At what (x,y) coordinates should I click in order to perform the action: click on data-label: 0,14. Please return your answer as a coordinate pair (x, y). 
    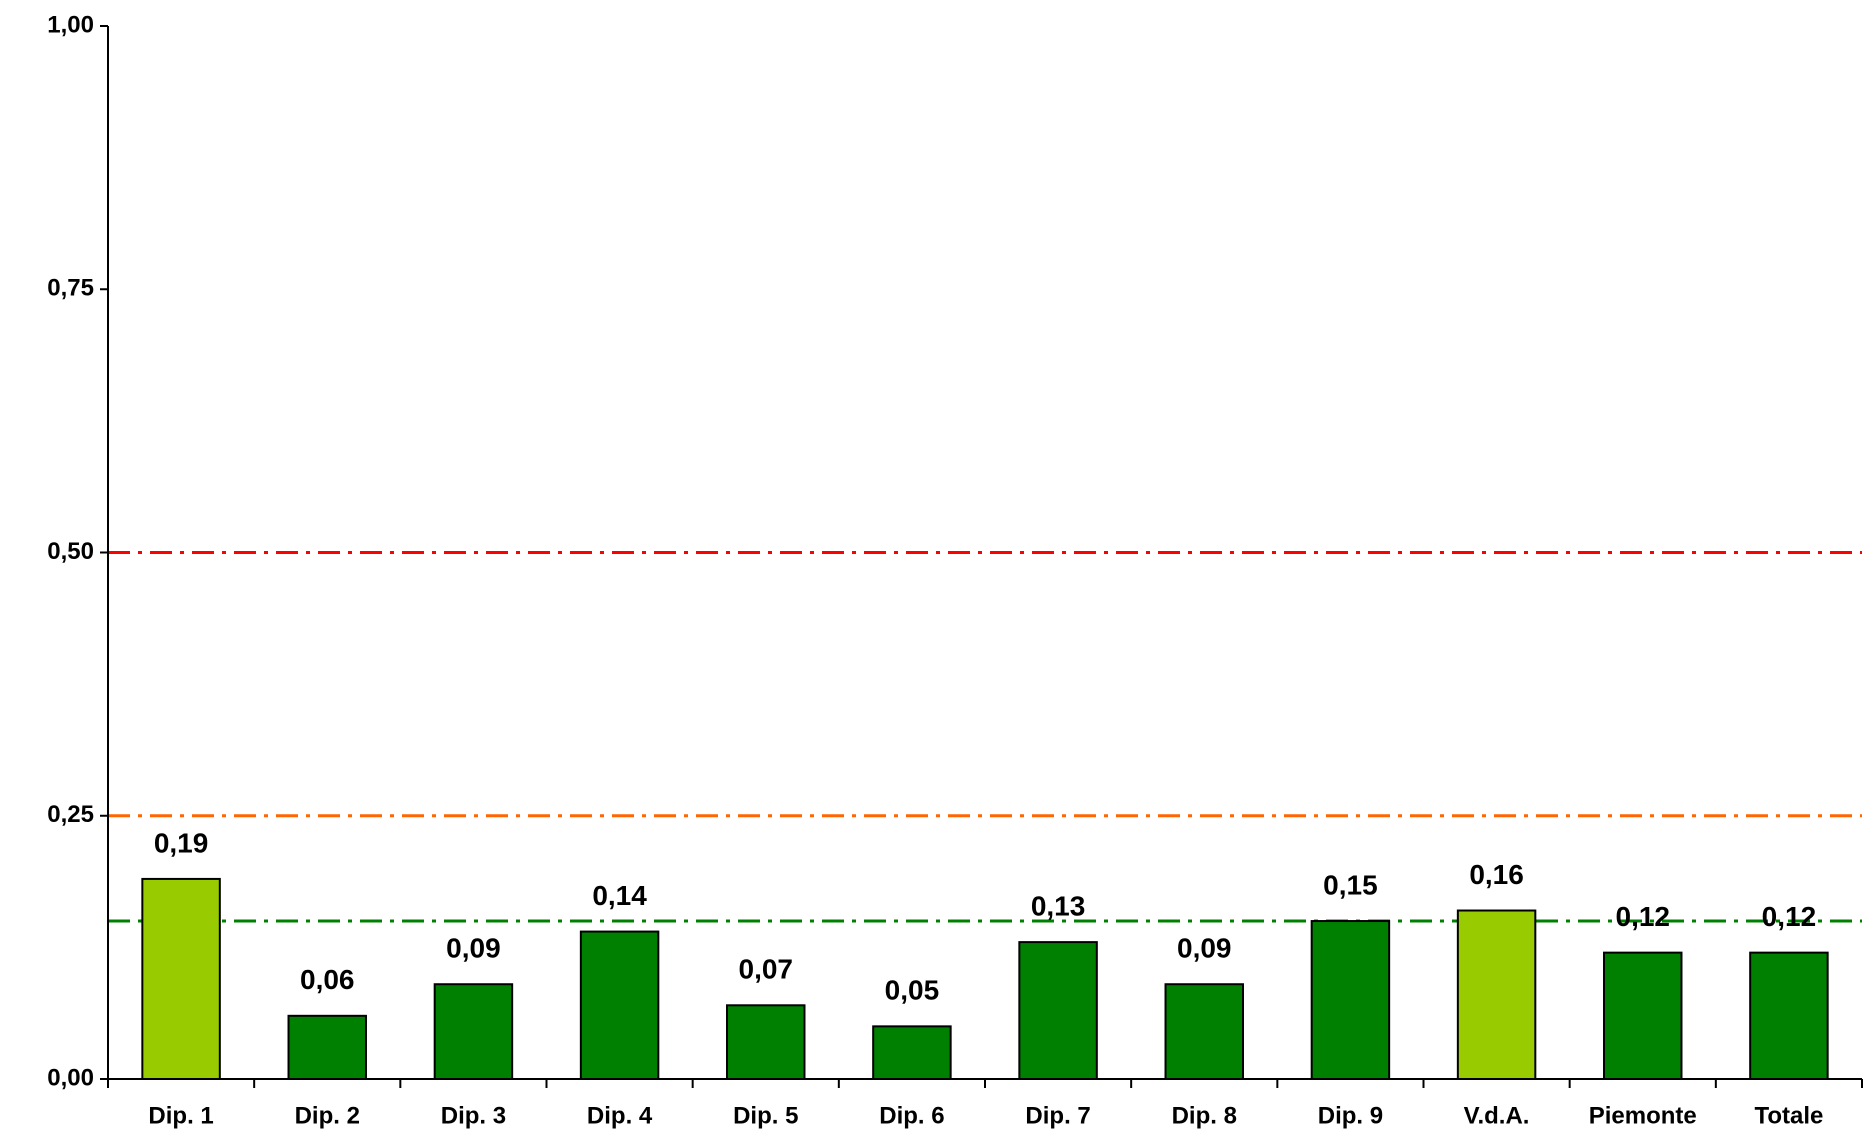
    Looking at the image, I should click on (619, 895).